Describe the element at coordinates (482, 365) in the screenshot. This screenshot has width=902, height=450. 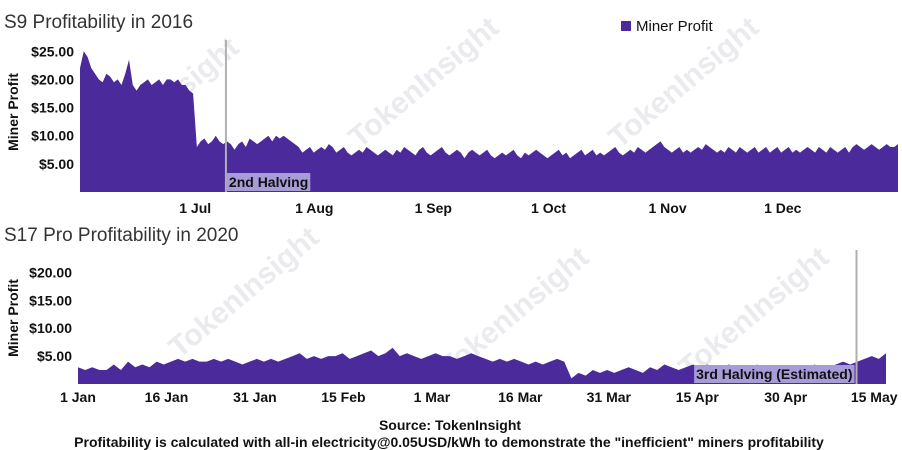
I see `chart2-area-series` at that location.